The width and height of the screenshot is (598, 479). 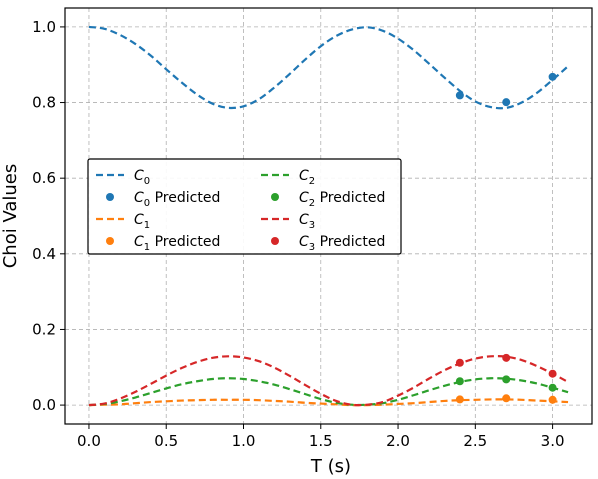 What do you see at coordinates (328, 392) in the screenshot?
I see `series-line-c2` at bounding box center [328, 392].